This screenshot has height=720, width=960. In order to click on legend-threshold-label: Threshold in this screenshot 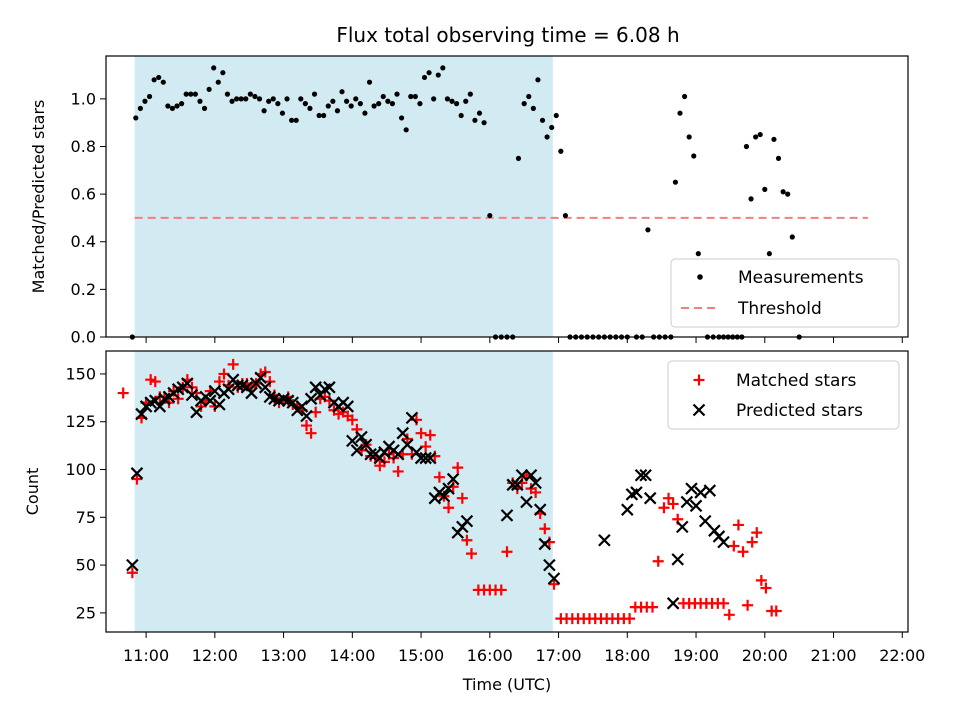, I will do `click(779, 309)`.